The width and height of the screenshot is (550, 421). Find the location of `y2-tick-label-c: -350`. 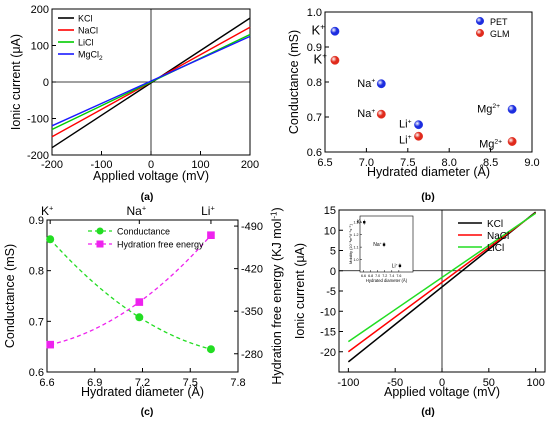

y2-tick-label-c: -350 is located at coordinates (252, 312).